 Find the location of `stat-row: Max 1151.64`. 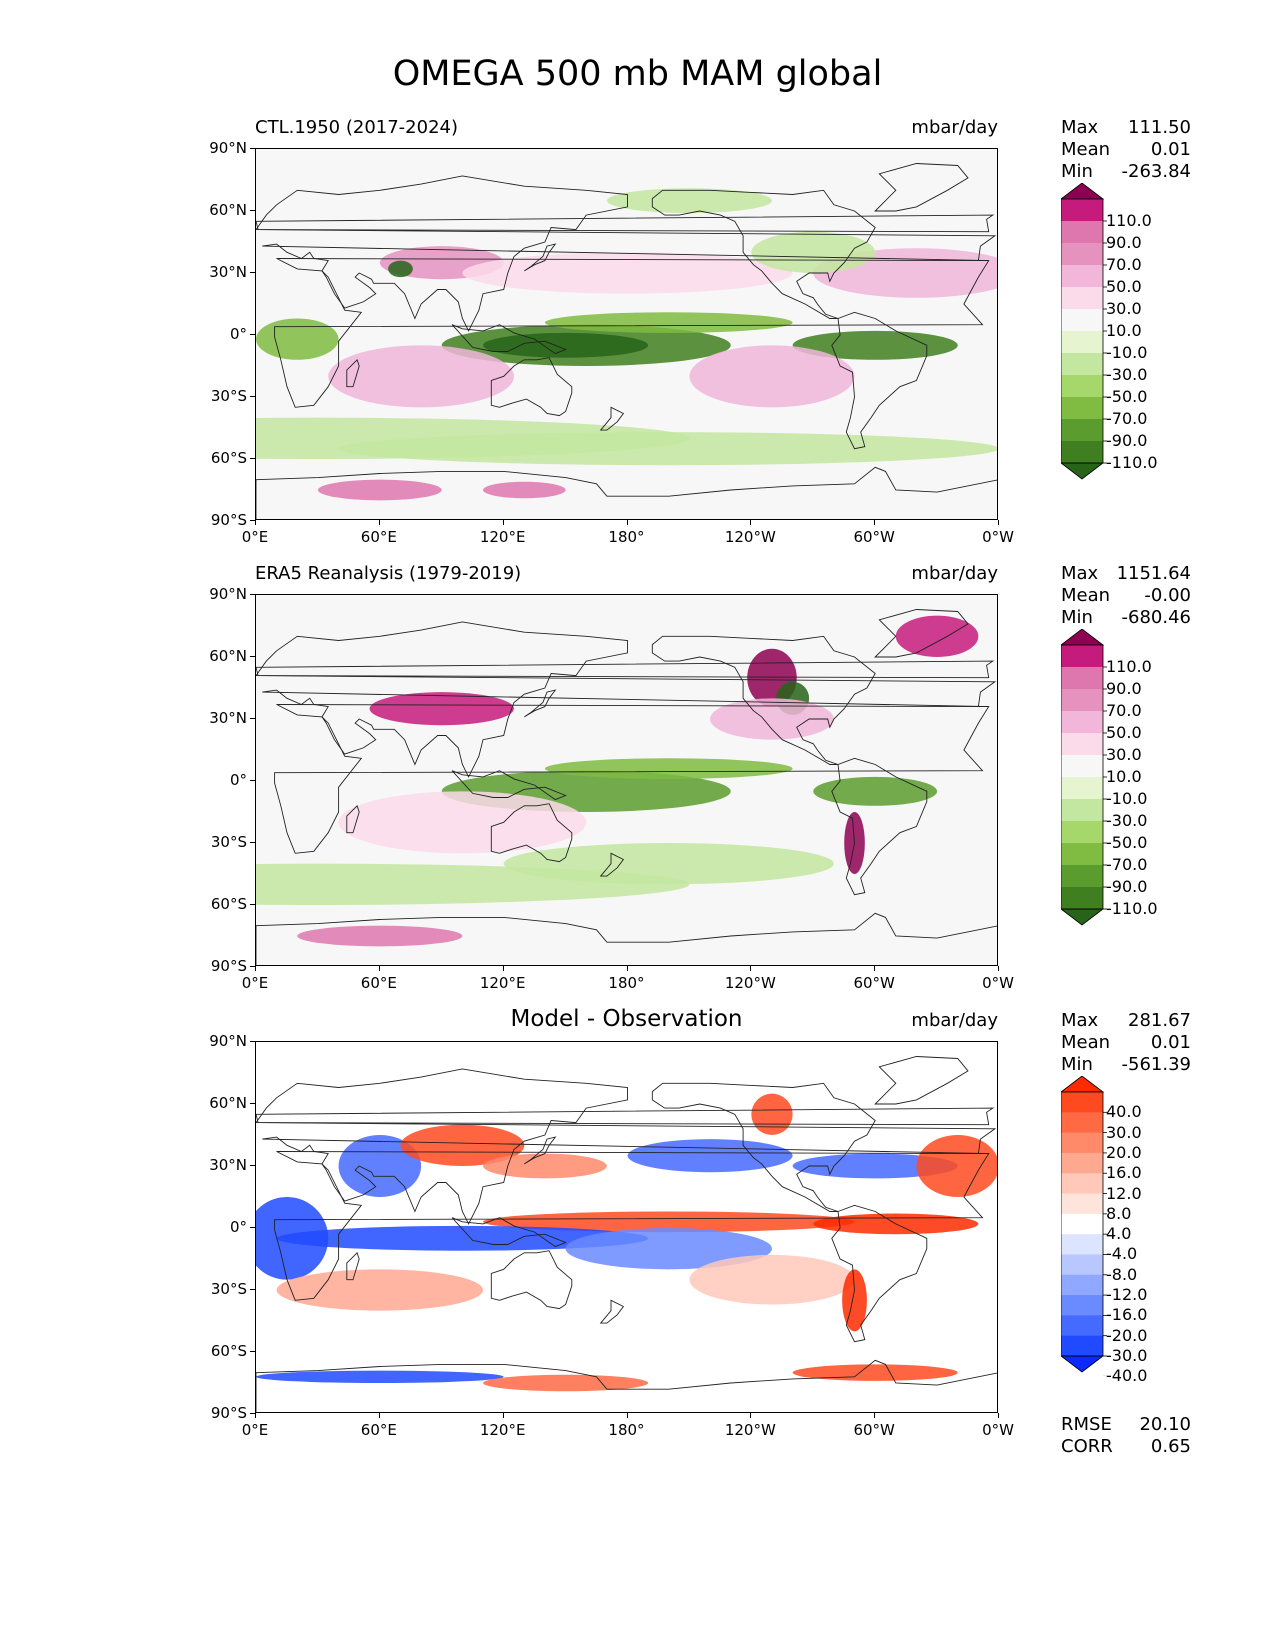

stat-row: Max 1151.64 is located at coordinates (1126, 574).